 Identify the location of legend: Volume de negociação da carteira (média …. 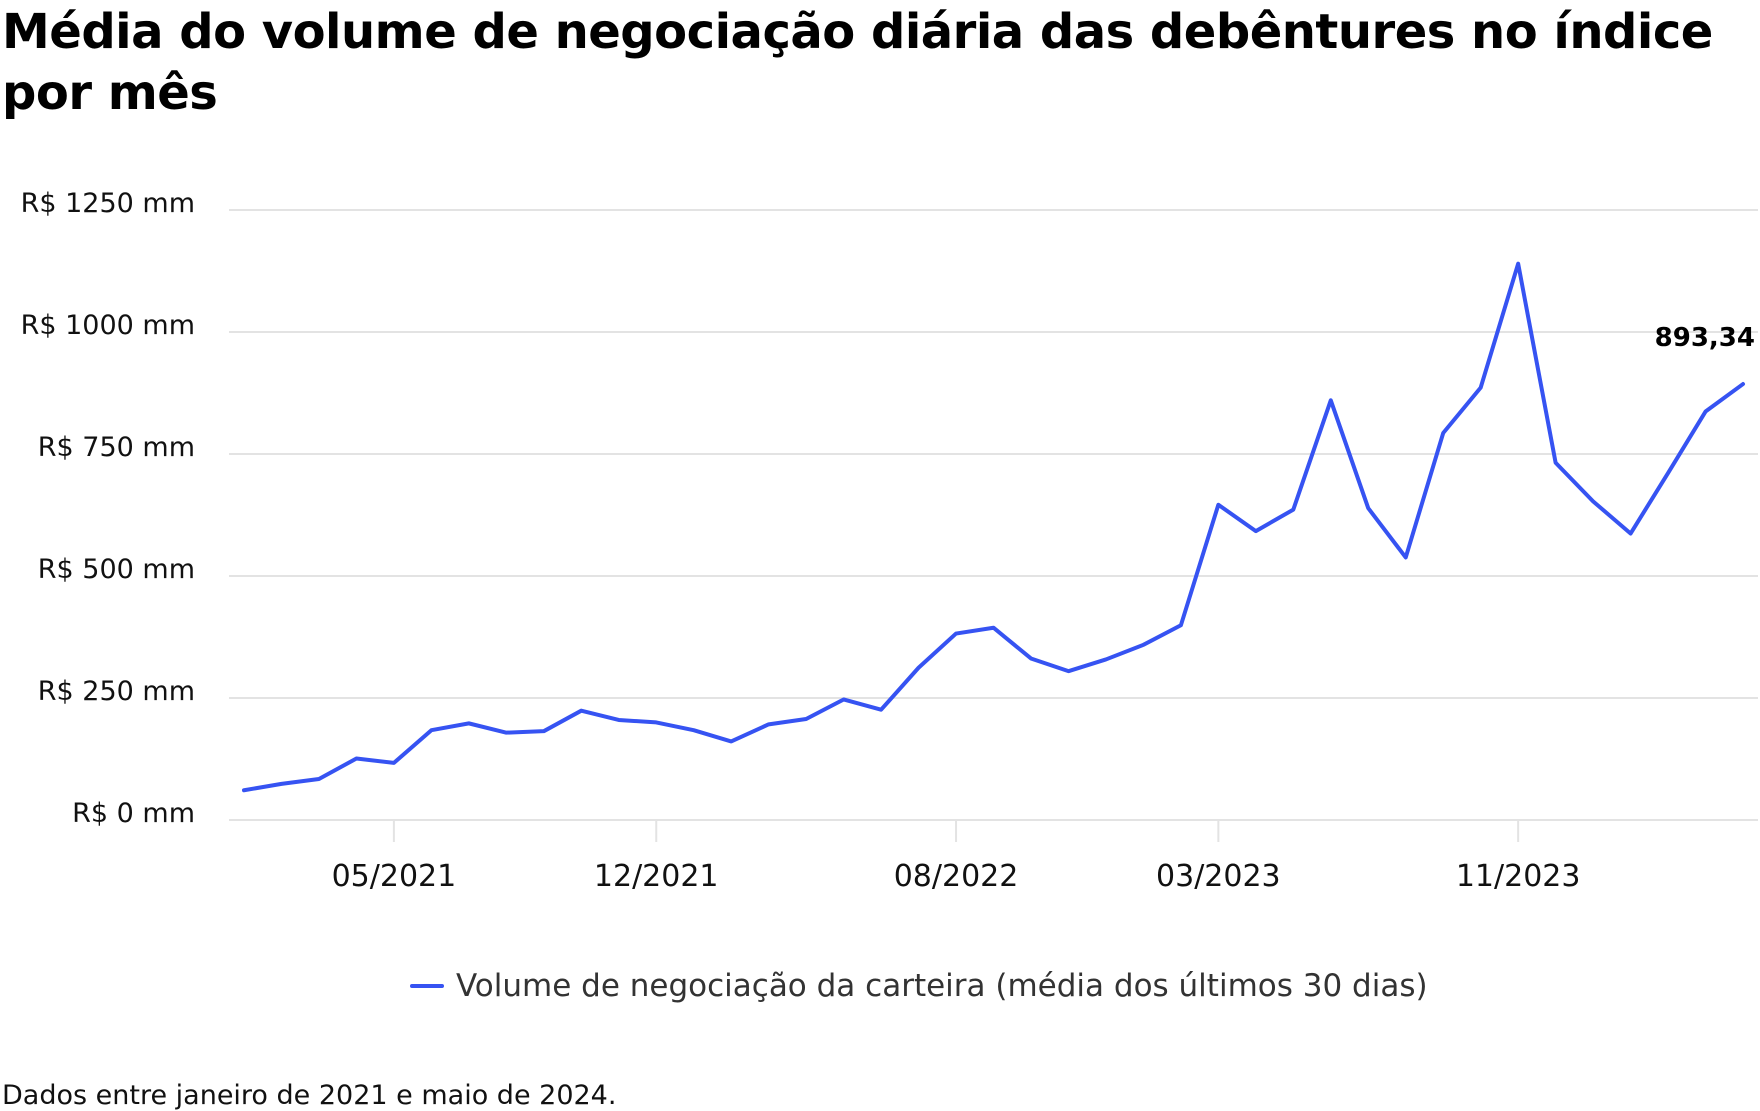
(919, 986).